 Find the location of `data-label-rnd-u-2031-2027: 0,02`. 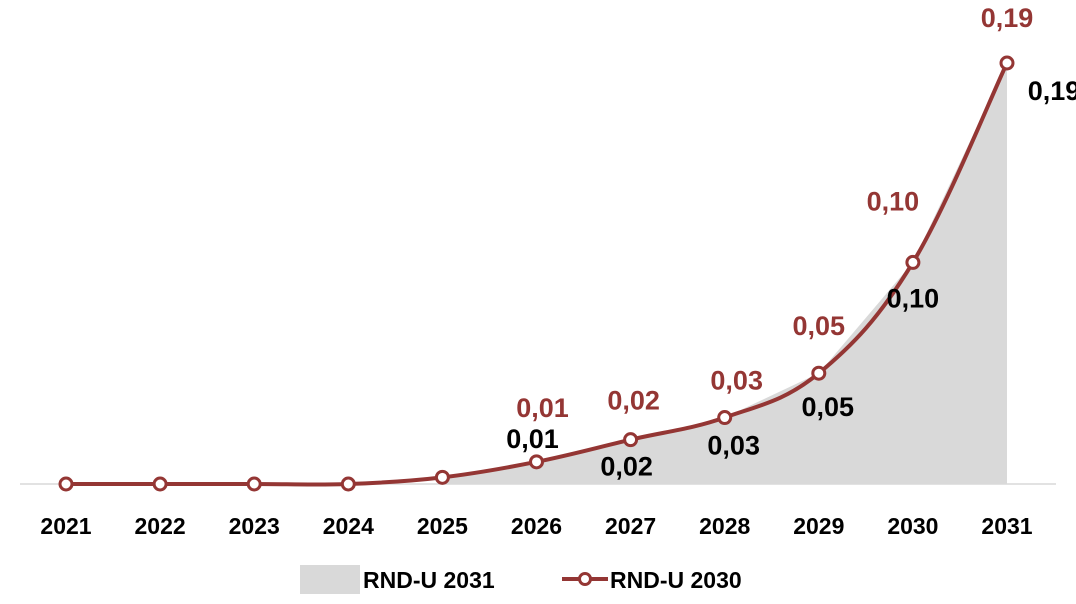

data-label-rnd-u-2031-2027: 0,02 is located at coordinates (626, 467).